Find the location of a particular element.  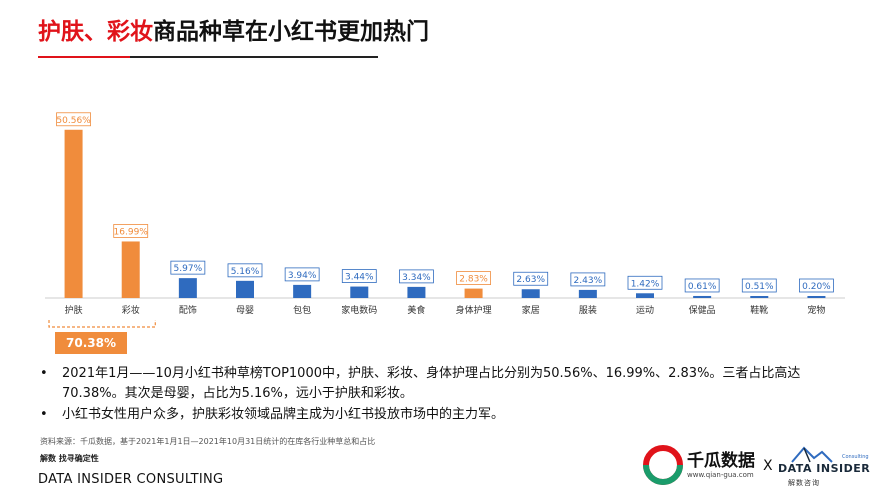

group-bracket is located at coordinates (102, 324).